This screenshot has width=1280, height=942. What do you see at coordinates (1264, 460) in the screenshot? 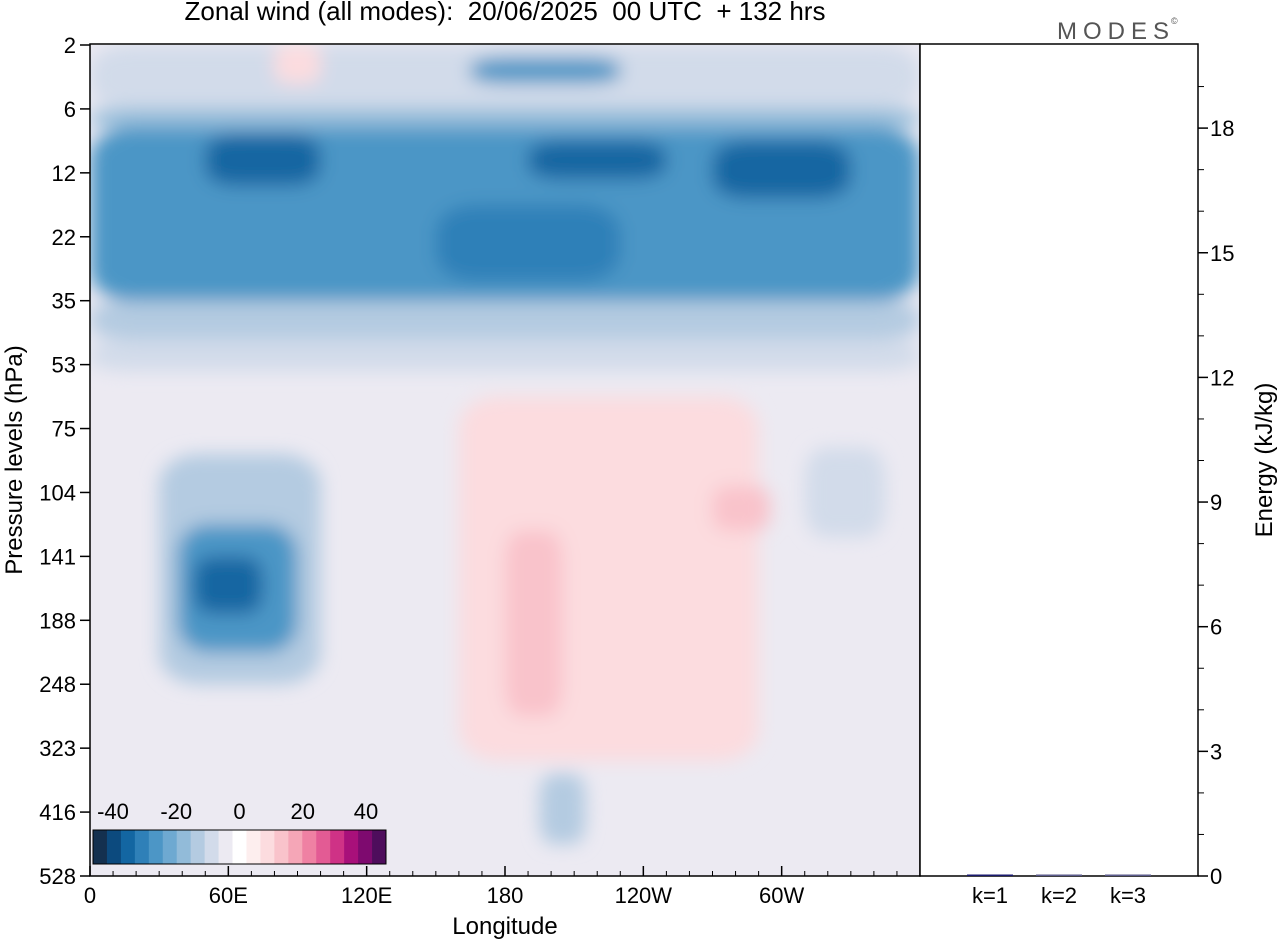
I see `energy-axis-label: Energy (kJ/kg)` at bounding box center [1264, 460].